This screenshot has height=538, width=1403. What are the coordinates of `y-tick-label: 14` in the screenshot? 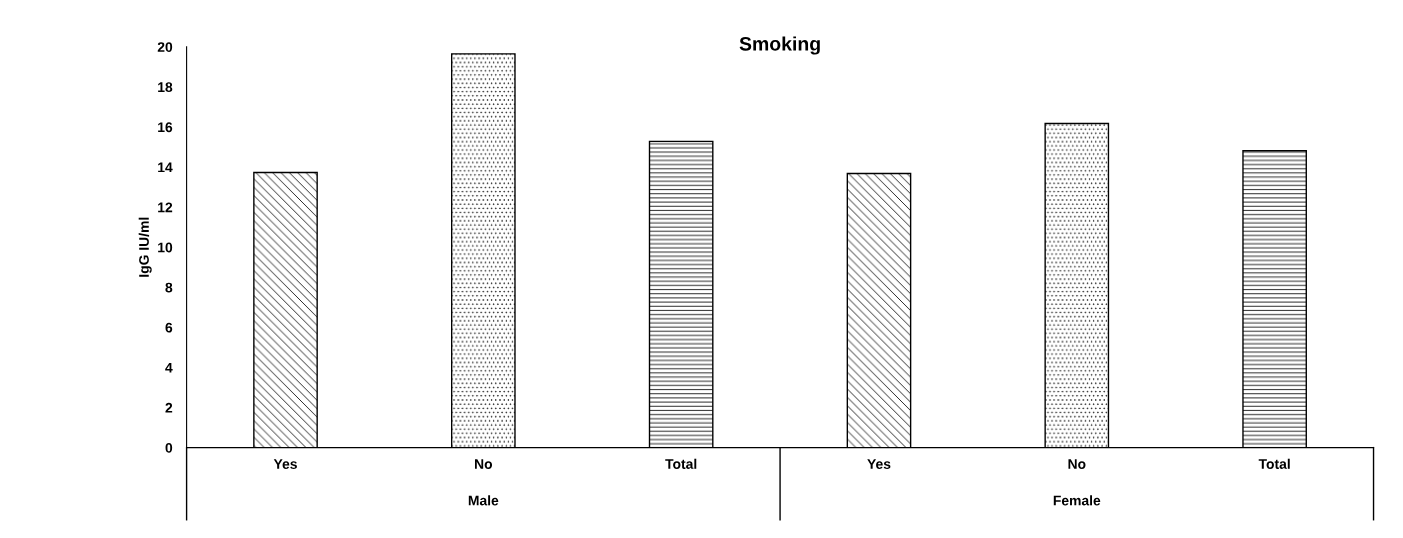 It's located at (165, 167).